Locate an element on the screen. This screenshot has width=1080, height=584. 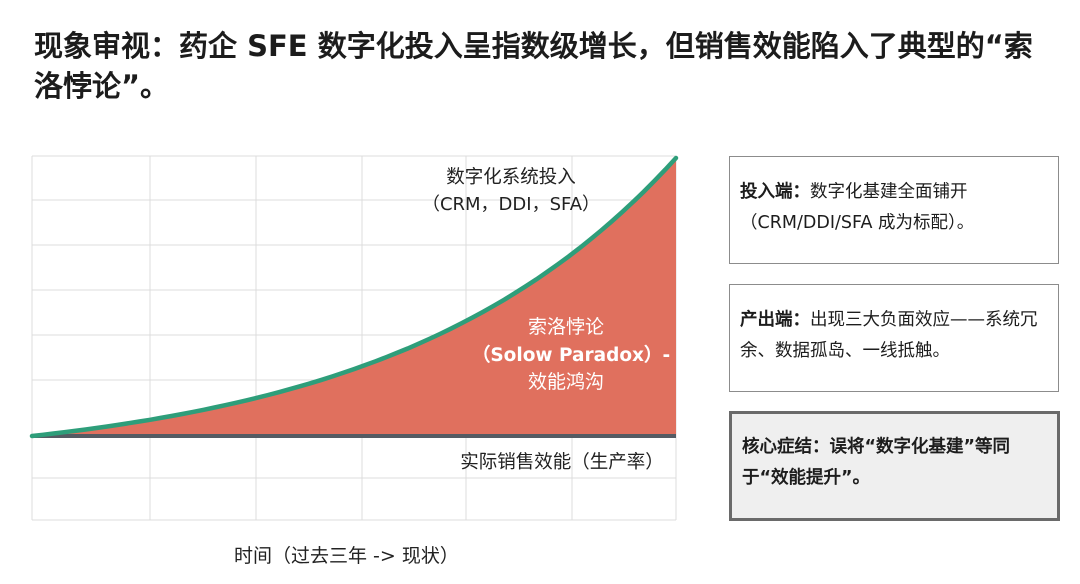
core-issue-card: 核心症结：误将“数字化基建”等同于“效能提升”。 is located at coordinates (894, 466).